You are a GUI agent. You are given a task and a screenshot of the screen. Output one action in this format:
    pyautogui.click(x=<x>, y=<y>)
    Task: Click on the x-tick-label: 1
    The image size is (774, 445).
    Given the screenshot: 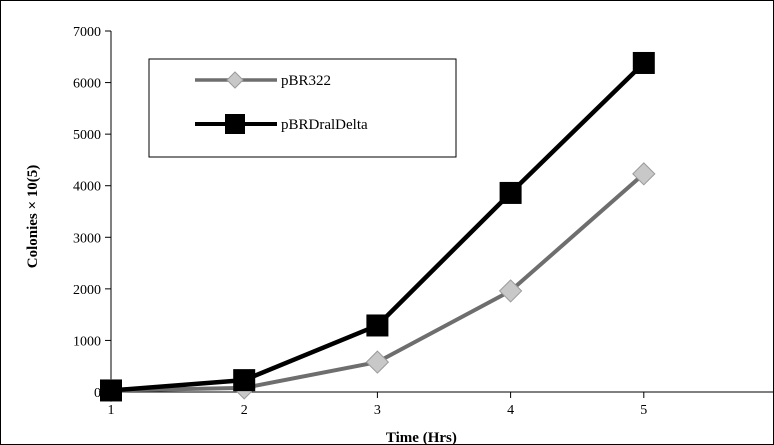 What is the action you would take?
    pyautogui.click(x=111, y=410)
    